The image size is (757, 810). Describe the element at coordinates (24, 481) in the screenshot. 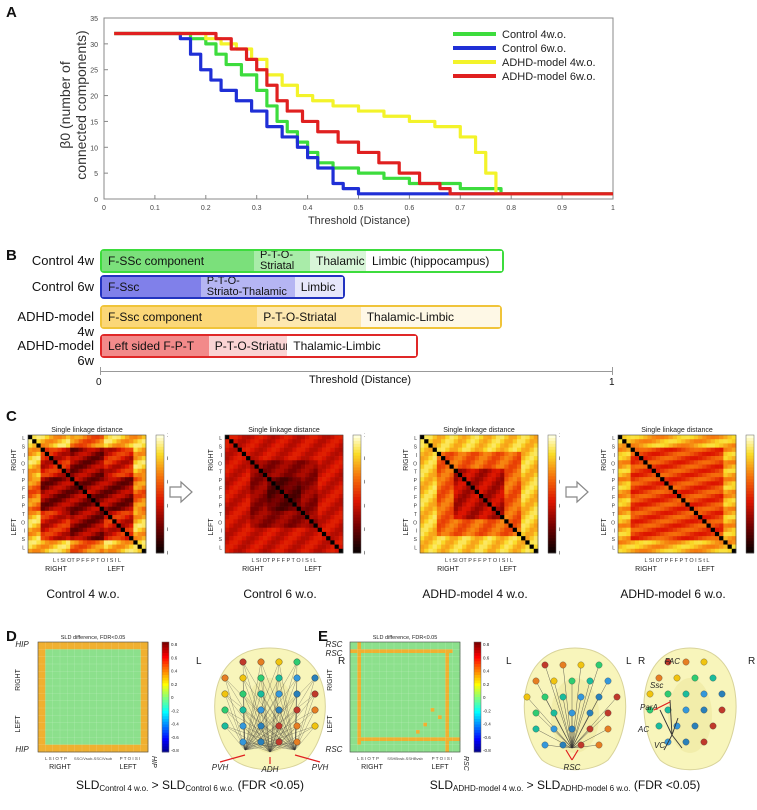

I see `axis-region-label: P` at that location.